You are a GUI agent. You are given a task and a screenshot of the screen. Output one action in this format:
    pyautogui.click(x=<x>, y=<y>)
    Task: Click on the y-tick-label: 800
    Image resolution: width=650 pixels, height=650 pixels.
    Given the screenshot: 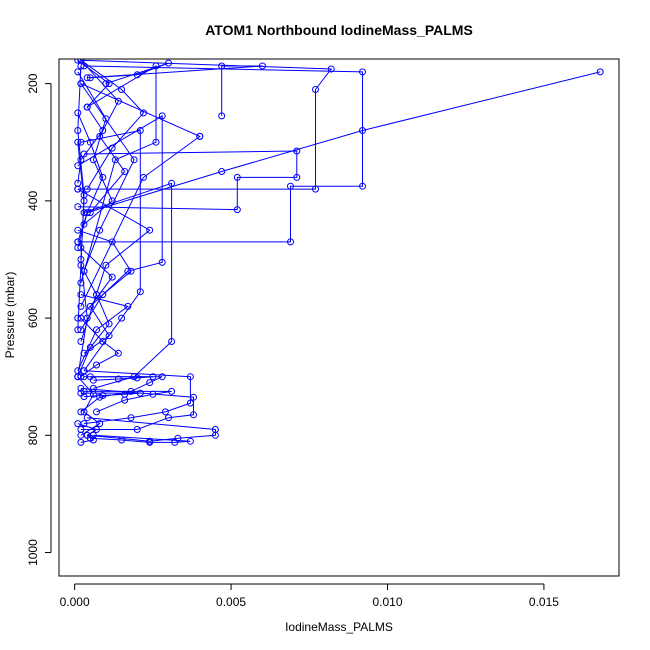 What is the action you would take?
    pyautogui.click(x=33, y=435)
    